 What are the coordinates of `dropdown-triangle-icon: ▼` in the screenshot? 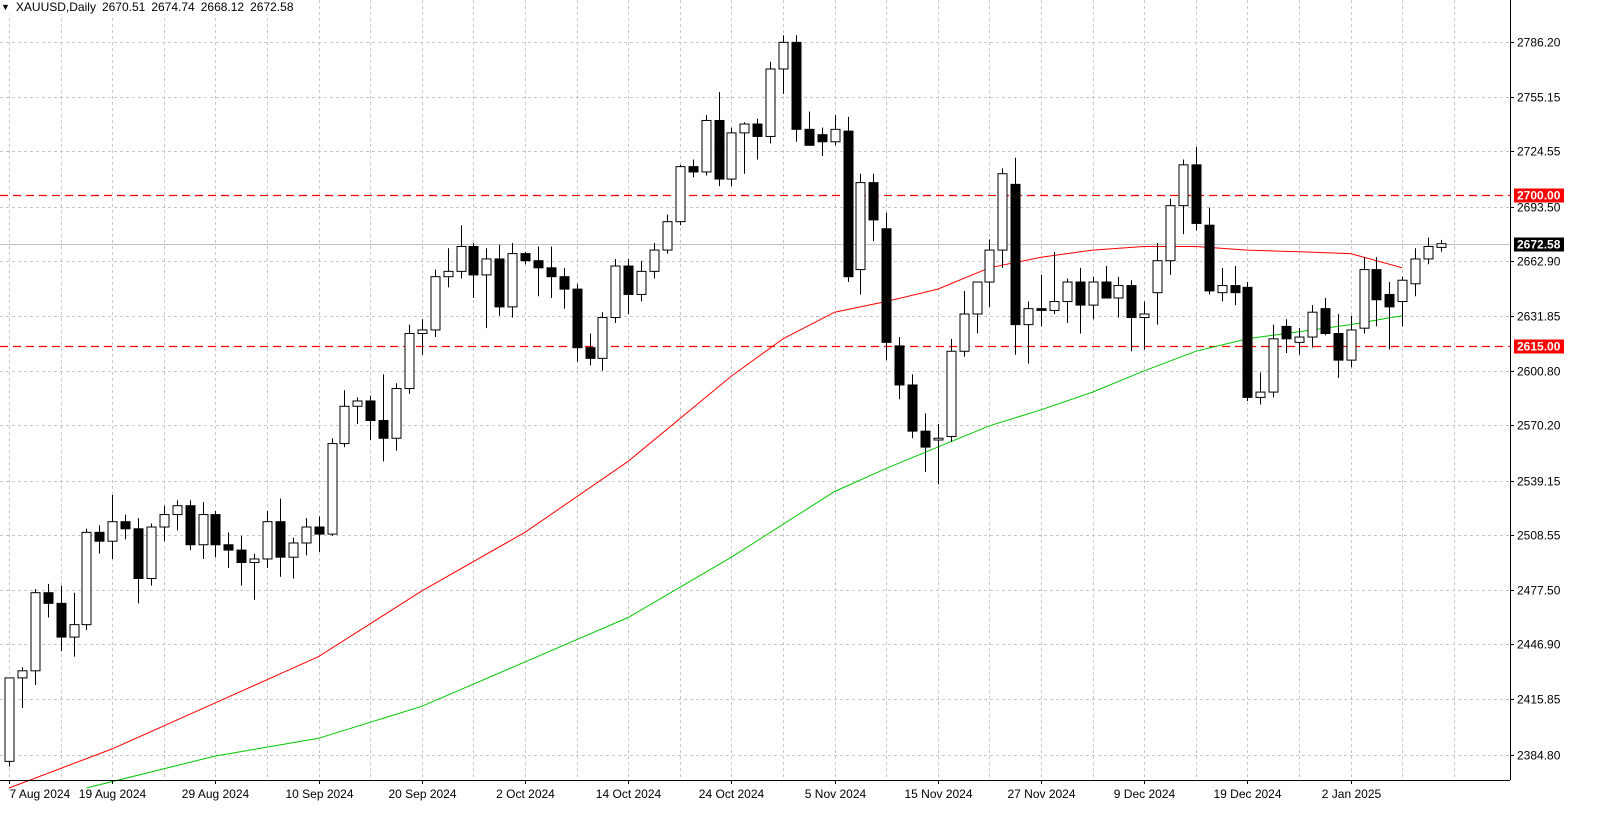 It's located at (5, 7).